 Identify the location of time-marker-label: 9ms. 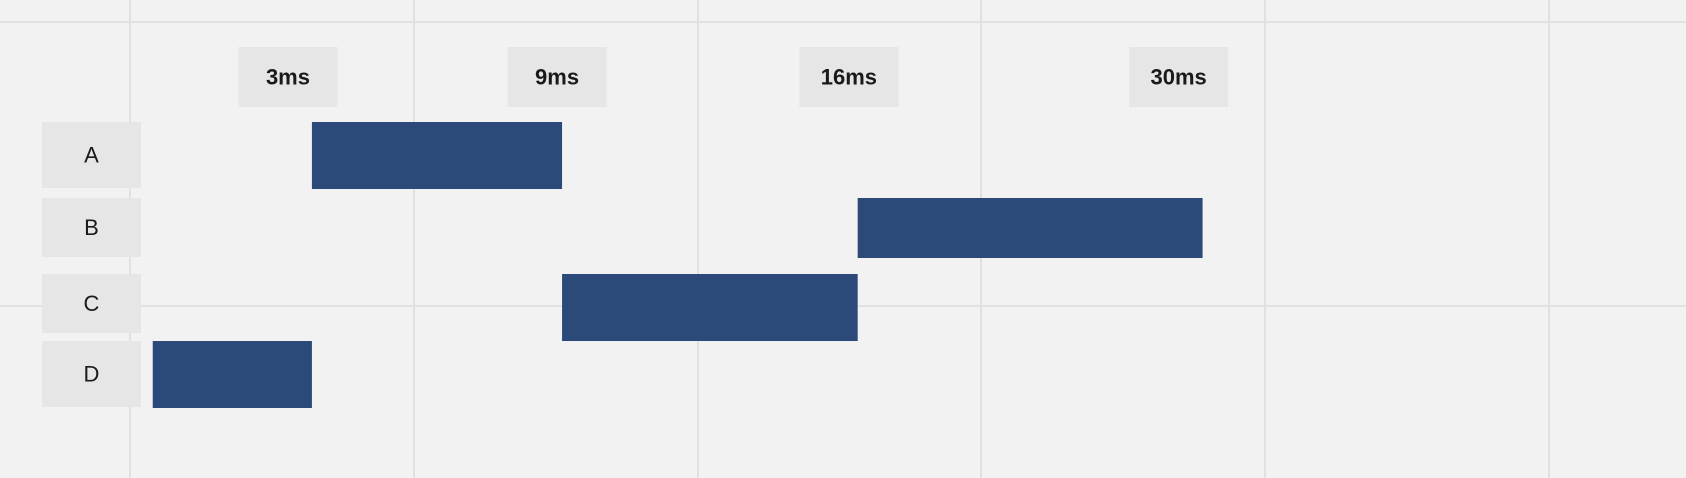
(557, 77).